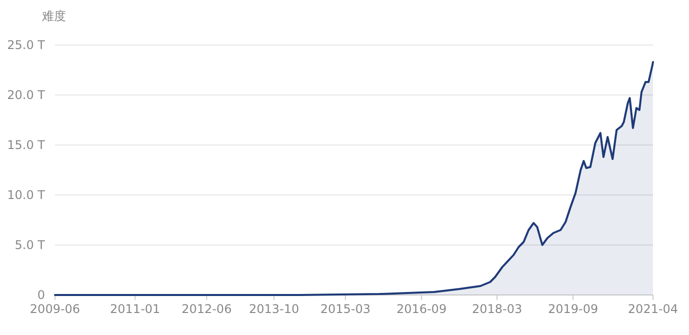  What do you see at coordinates (26, 45) in the screenshot?
I see `y-tick-label: 25.0 T` at bounding box center [26, 45].